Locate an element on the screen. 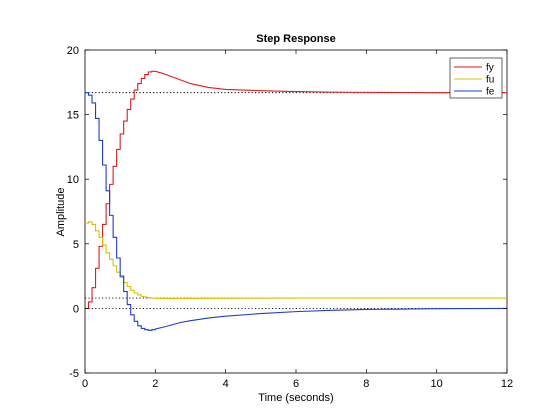 Image resolution: width=560 pixels, height=420 pixels. x-tick-label: 4 is located at coordinates (226, 384).